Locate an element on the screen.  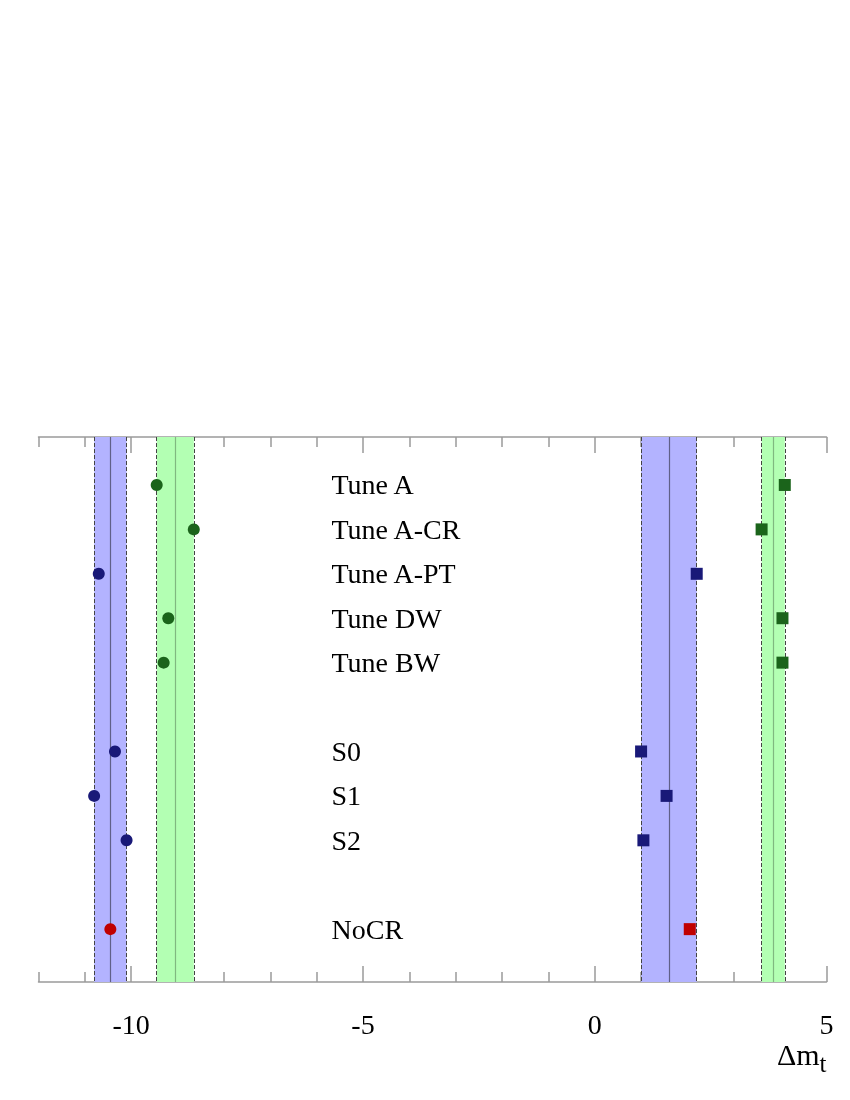
y-tick-label: Tune A-PT is located at coordinates (393, 574).